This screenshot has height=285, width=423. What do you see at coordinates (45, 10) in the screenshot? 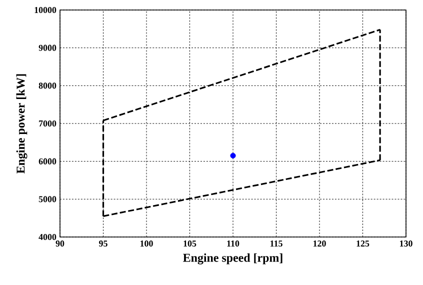
I see `y-tick-label: 10000` at bounding box center [45, 10].